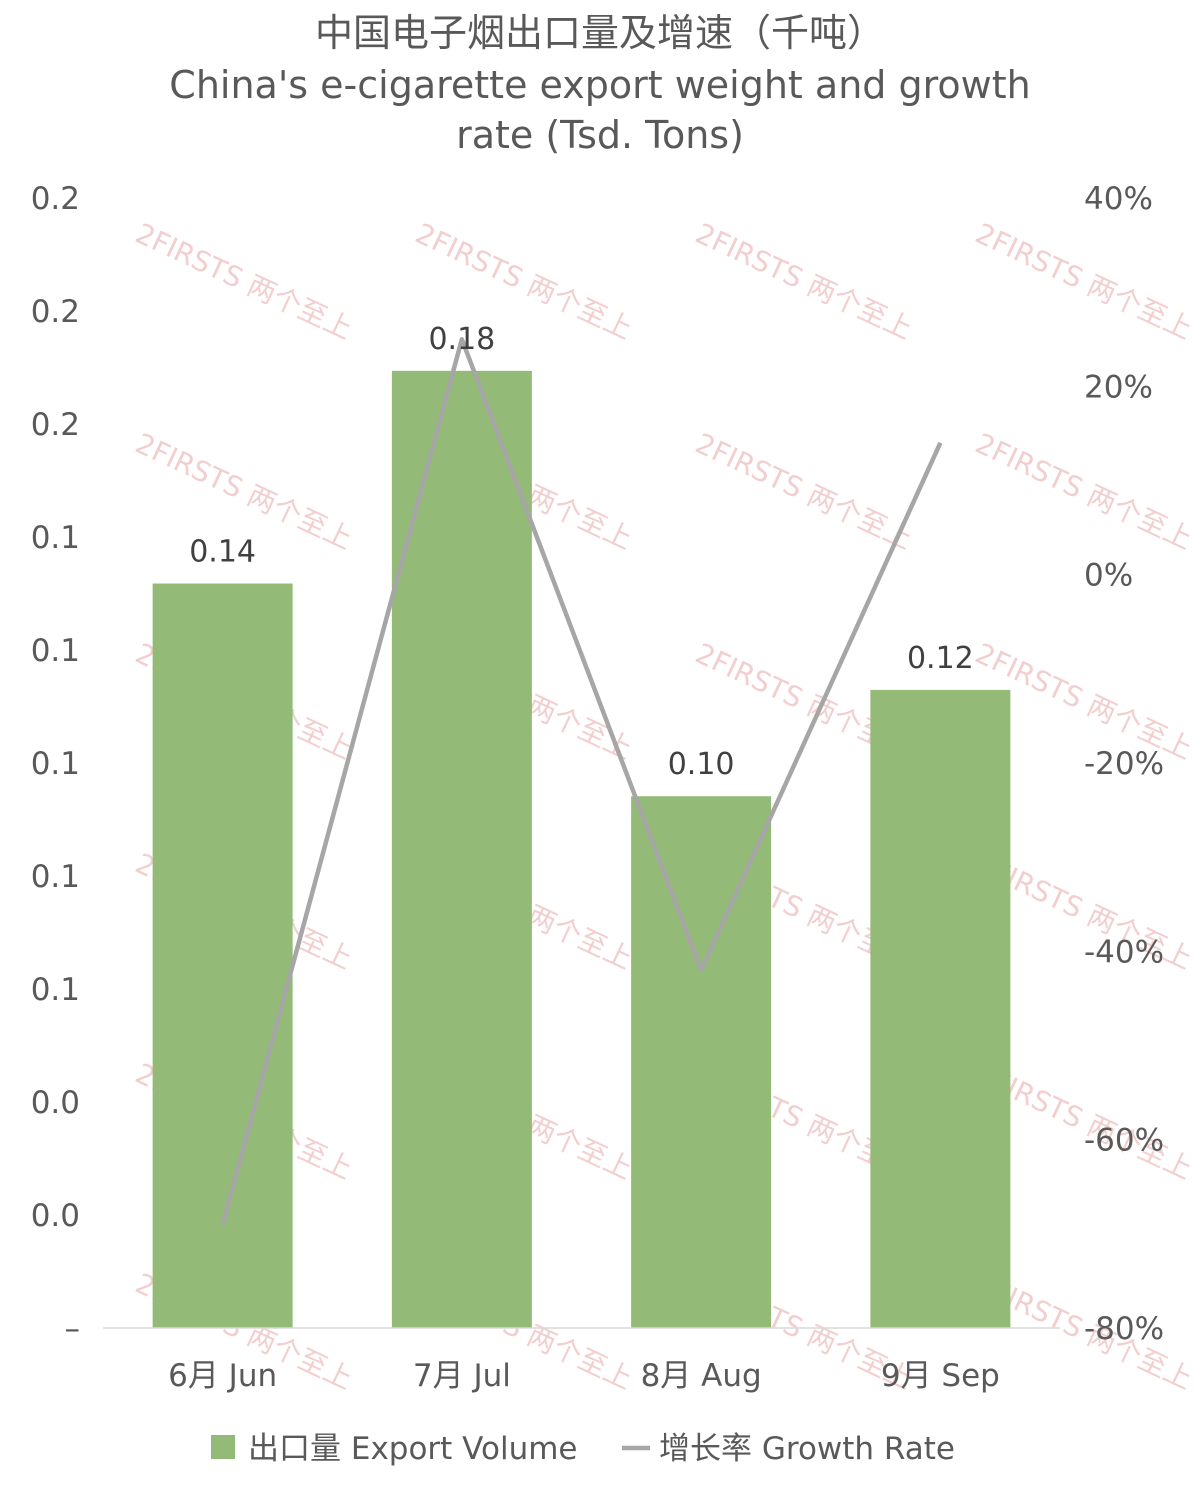 The height and width of the screenshot is (1494, 1200). I want to click on x-axis-tick: 8月 Aug, so click(701, 1376).